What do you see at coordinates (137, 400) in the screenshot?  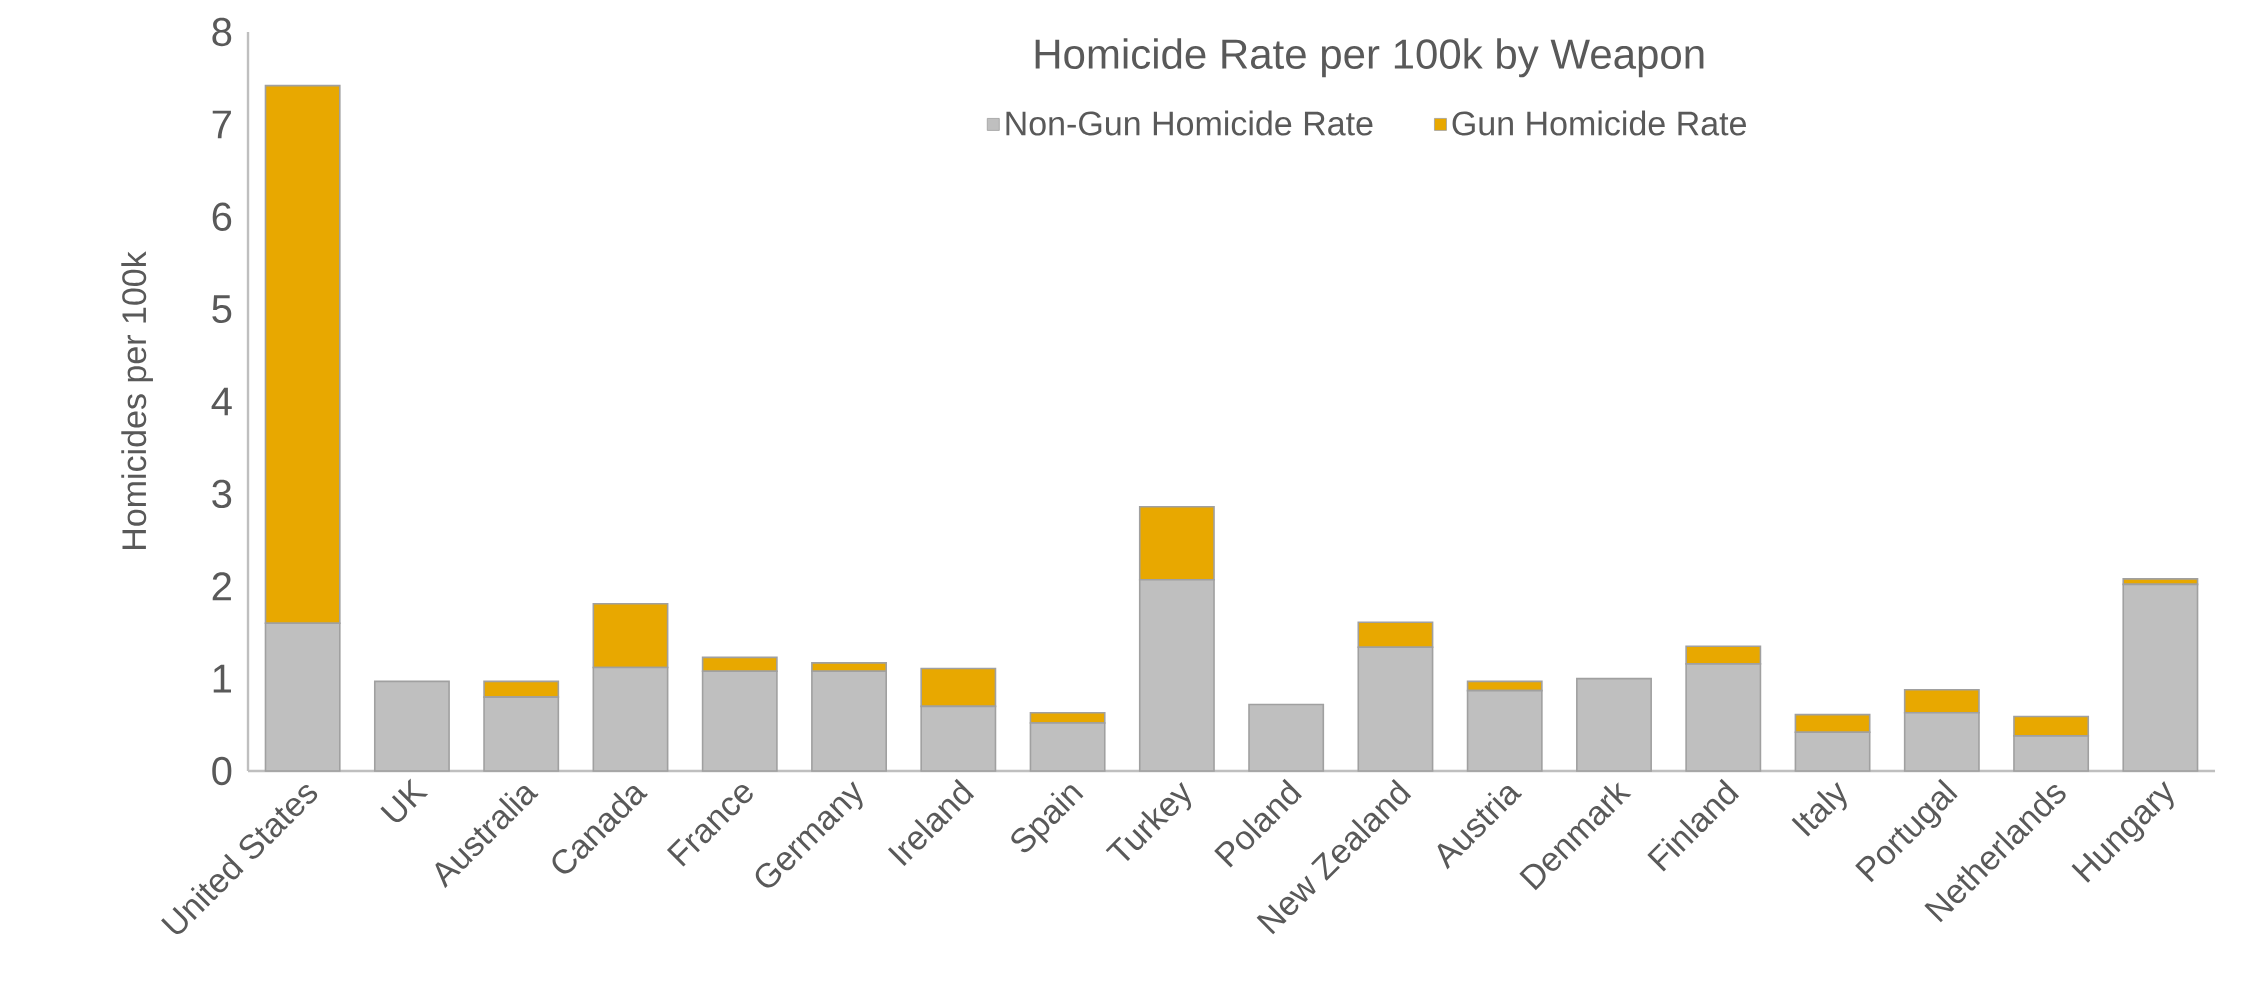 I see `y-axis-title: Homicides per 100k` at bounding box center [137, 400].